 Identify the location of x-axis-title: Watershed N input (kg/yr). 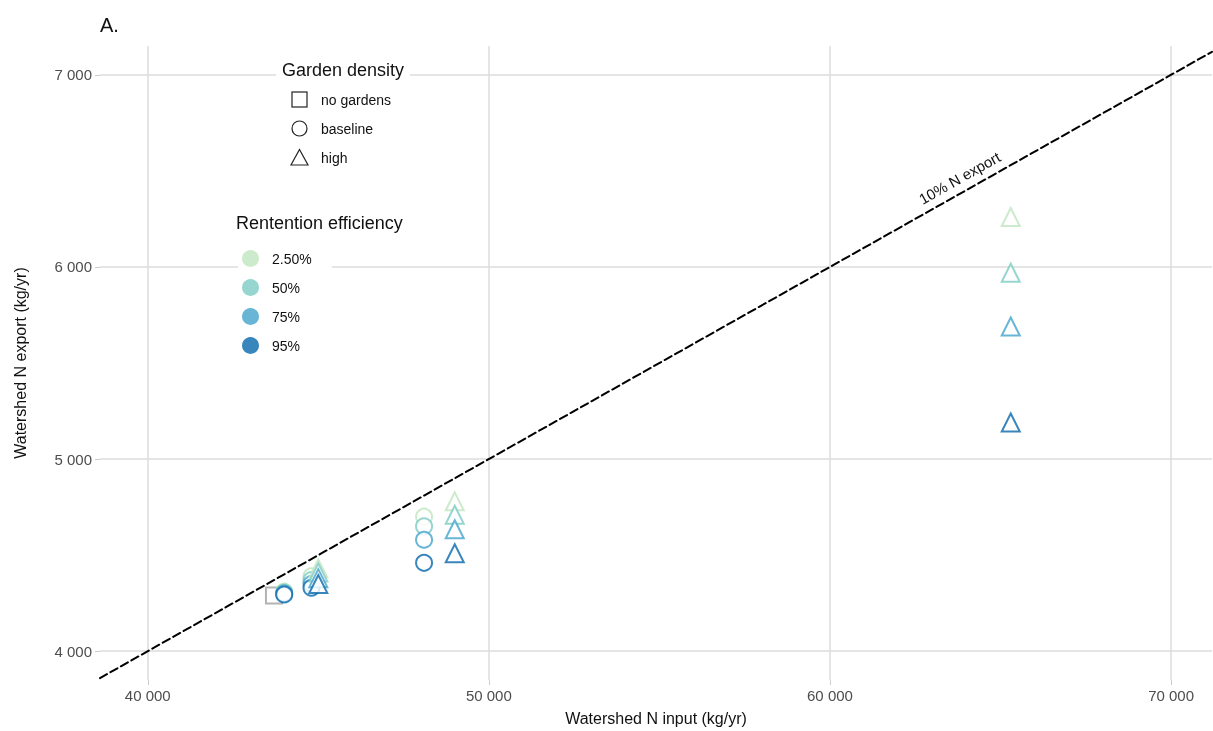
(656, 718).